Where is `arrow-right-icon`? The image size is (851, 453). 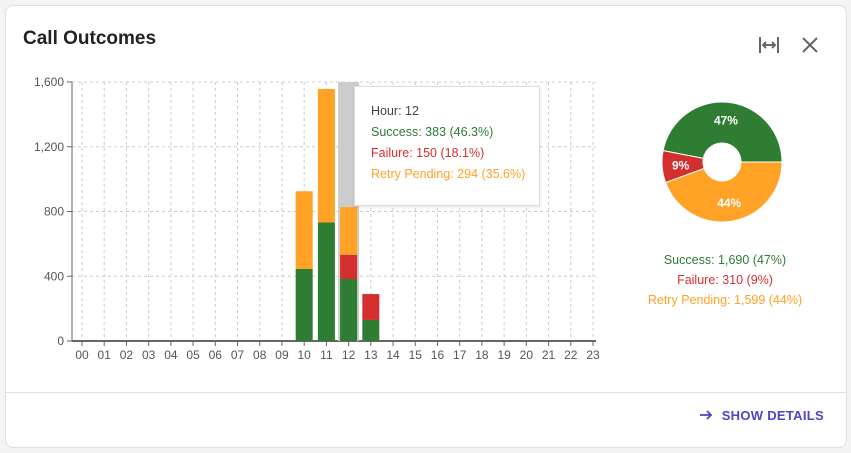 arrow-right-icon is located at coordinates (705, 415).